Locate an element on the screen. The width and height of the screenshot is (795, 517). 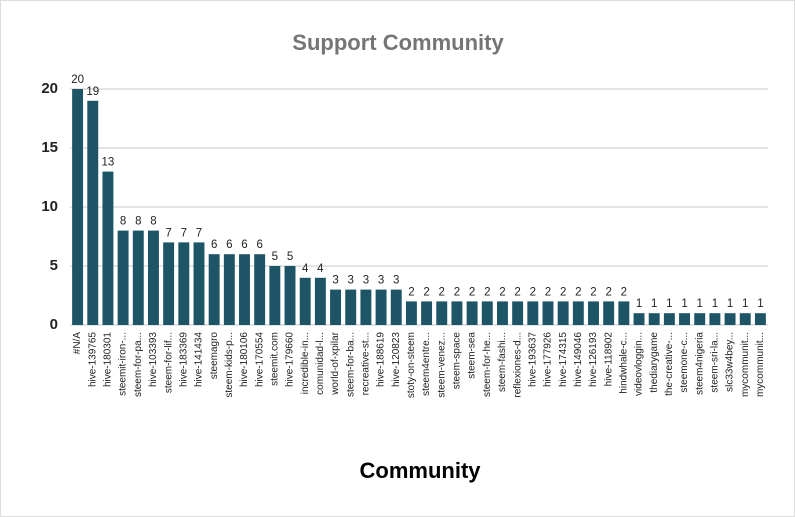
value-label: 4 is located at coordinates (305, 269).